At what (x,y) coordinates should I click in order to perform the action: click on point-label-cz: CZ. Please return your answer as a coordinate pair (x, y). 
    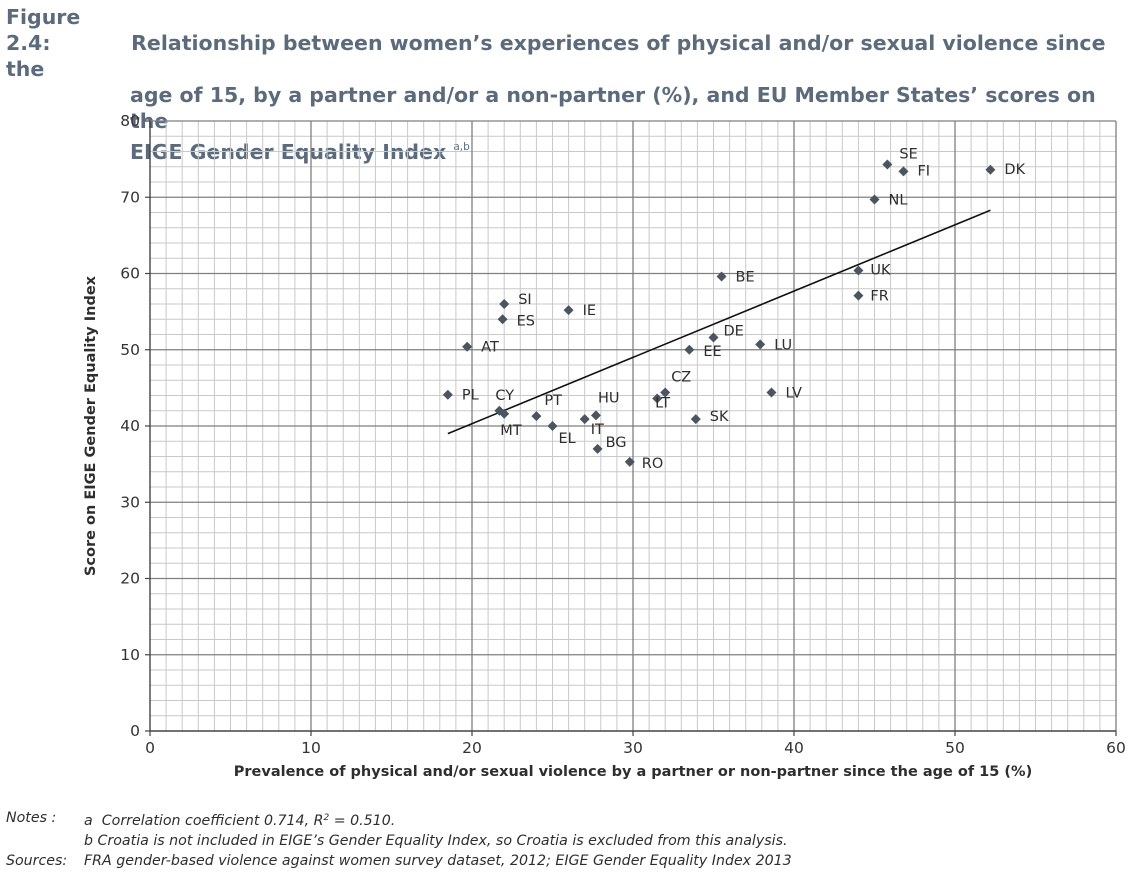
    Looking at the image, I should click on (681, 377).